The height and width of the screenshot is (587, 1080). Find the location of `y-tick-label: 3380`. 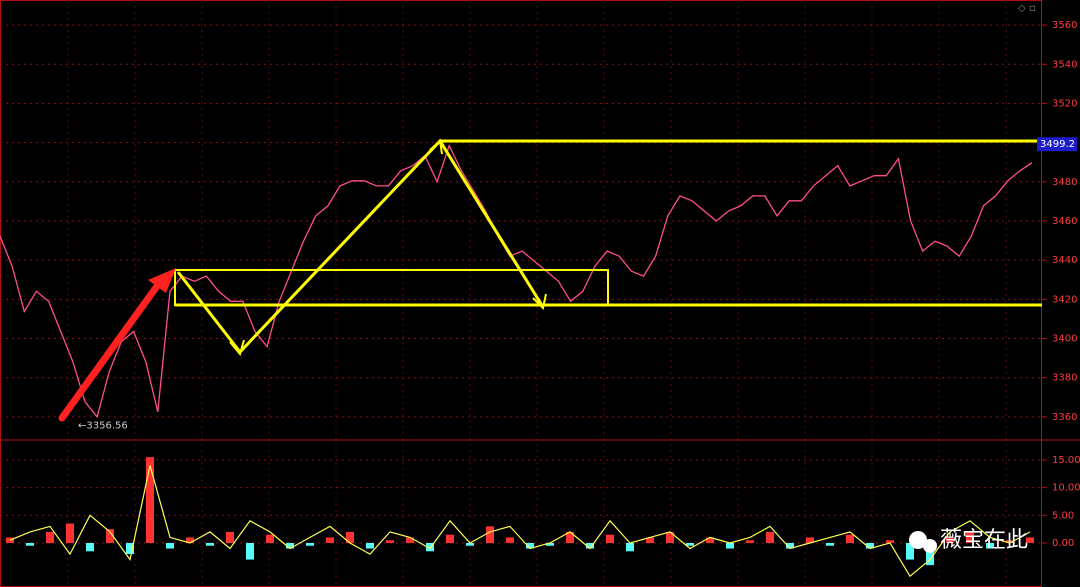

y-tick-label: 3380 is located at coordinates (1064, 378).